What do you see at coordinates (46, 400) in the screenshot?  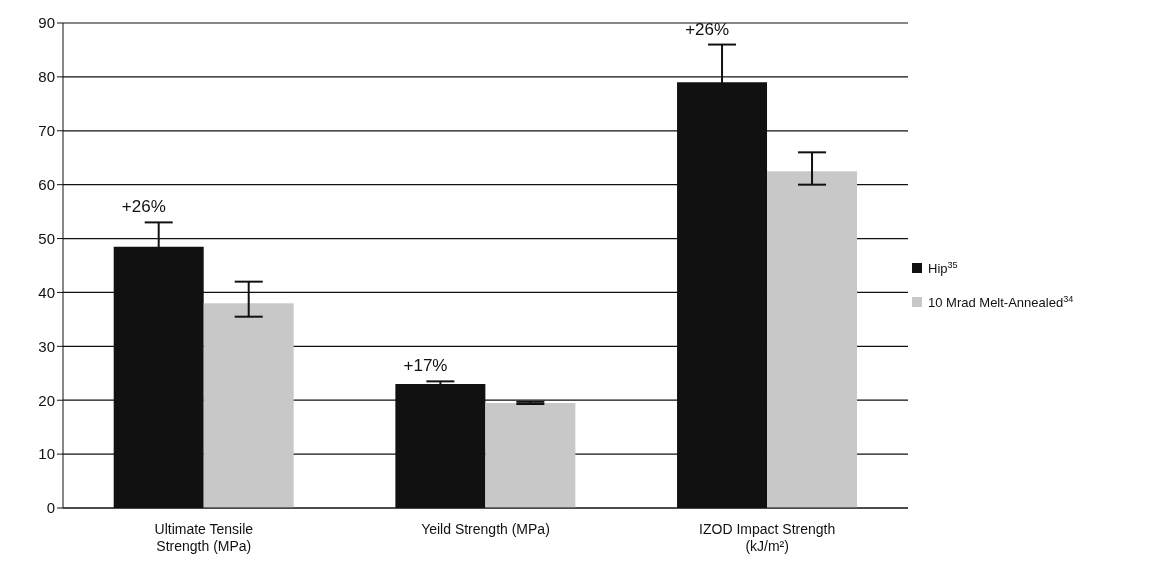 I see `y-tick-label: 20` at bounding box center [46, 400].